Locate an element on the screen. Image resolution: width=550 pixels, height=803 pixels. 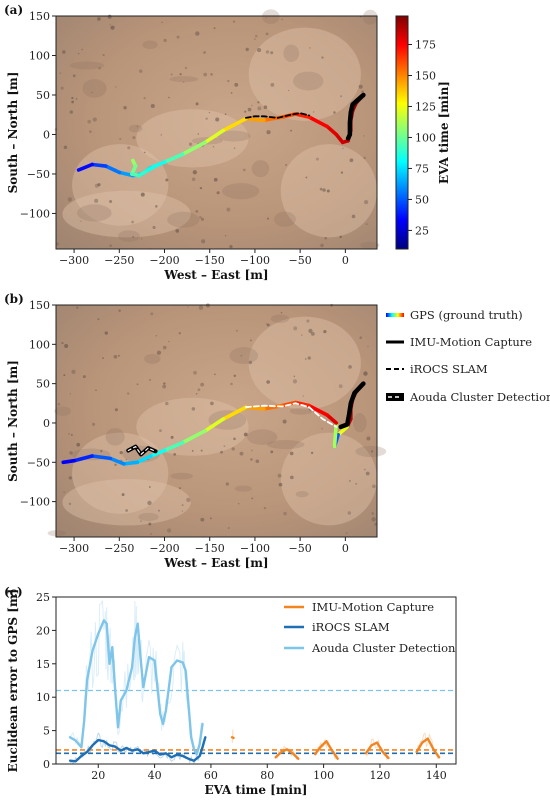
colorbar-tick-label: 25 is located at coordinates (422, 230).